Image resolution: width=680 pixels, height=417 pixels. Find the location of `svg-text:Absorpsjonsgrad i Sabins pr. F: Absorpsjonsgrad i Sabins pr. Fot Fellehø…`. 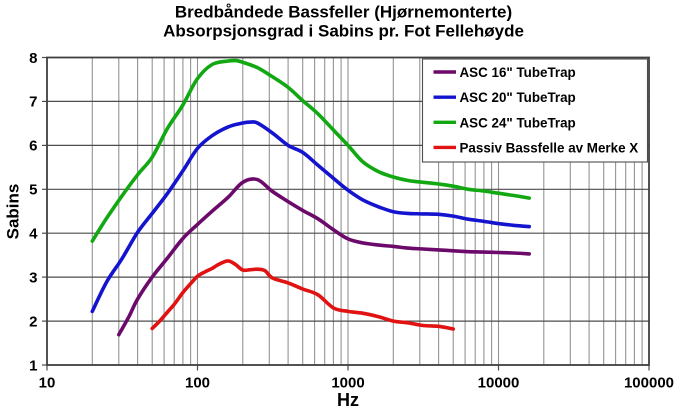

svg-text:Absorpsjonsgrad i Sabins pr. F: Absorpsjonsgrad i Sabins pr. Fot Fellehø… is located at coordinates (343, 31).